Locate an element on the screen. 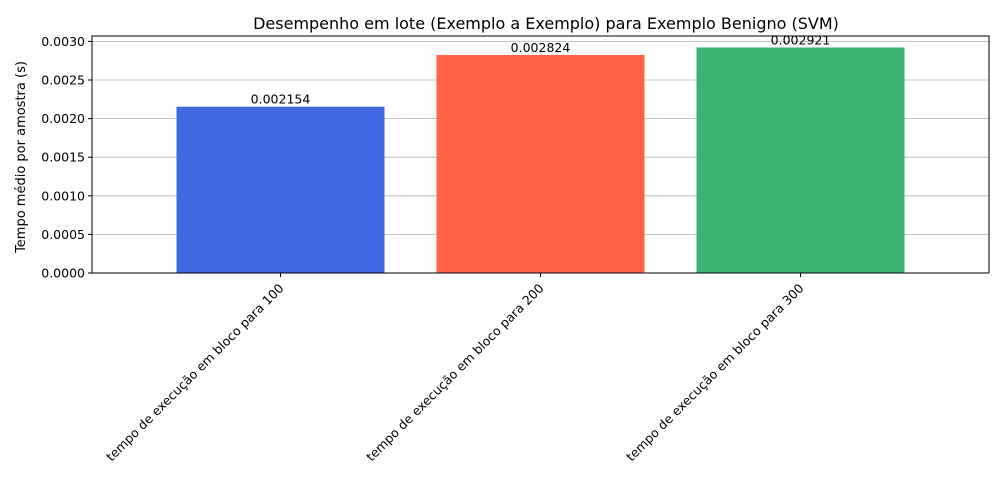 The height and width of the screenshot is (500, 1000). y-tick-label: 0.0020 is located at coordinates (63, 118).